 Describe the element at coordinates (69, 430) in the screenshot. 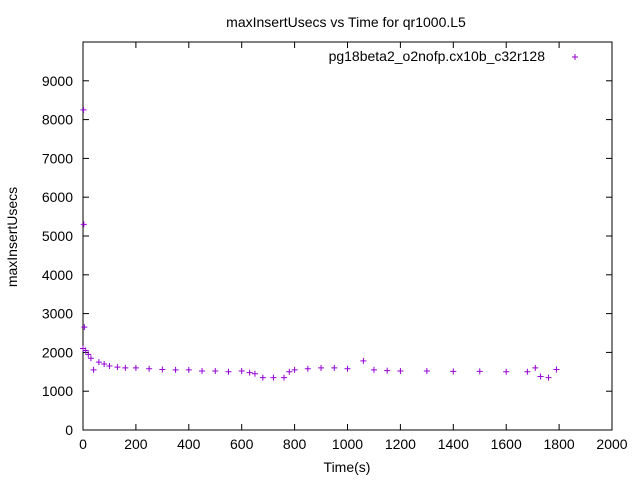

I see `y-tick-label: 0` at that location.